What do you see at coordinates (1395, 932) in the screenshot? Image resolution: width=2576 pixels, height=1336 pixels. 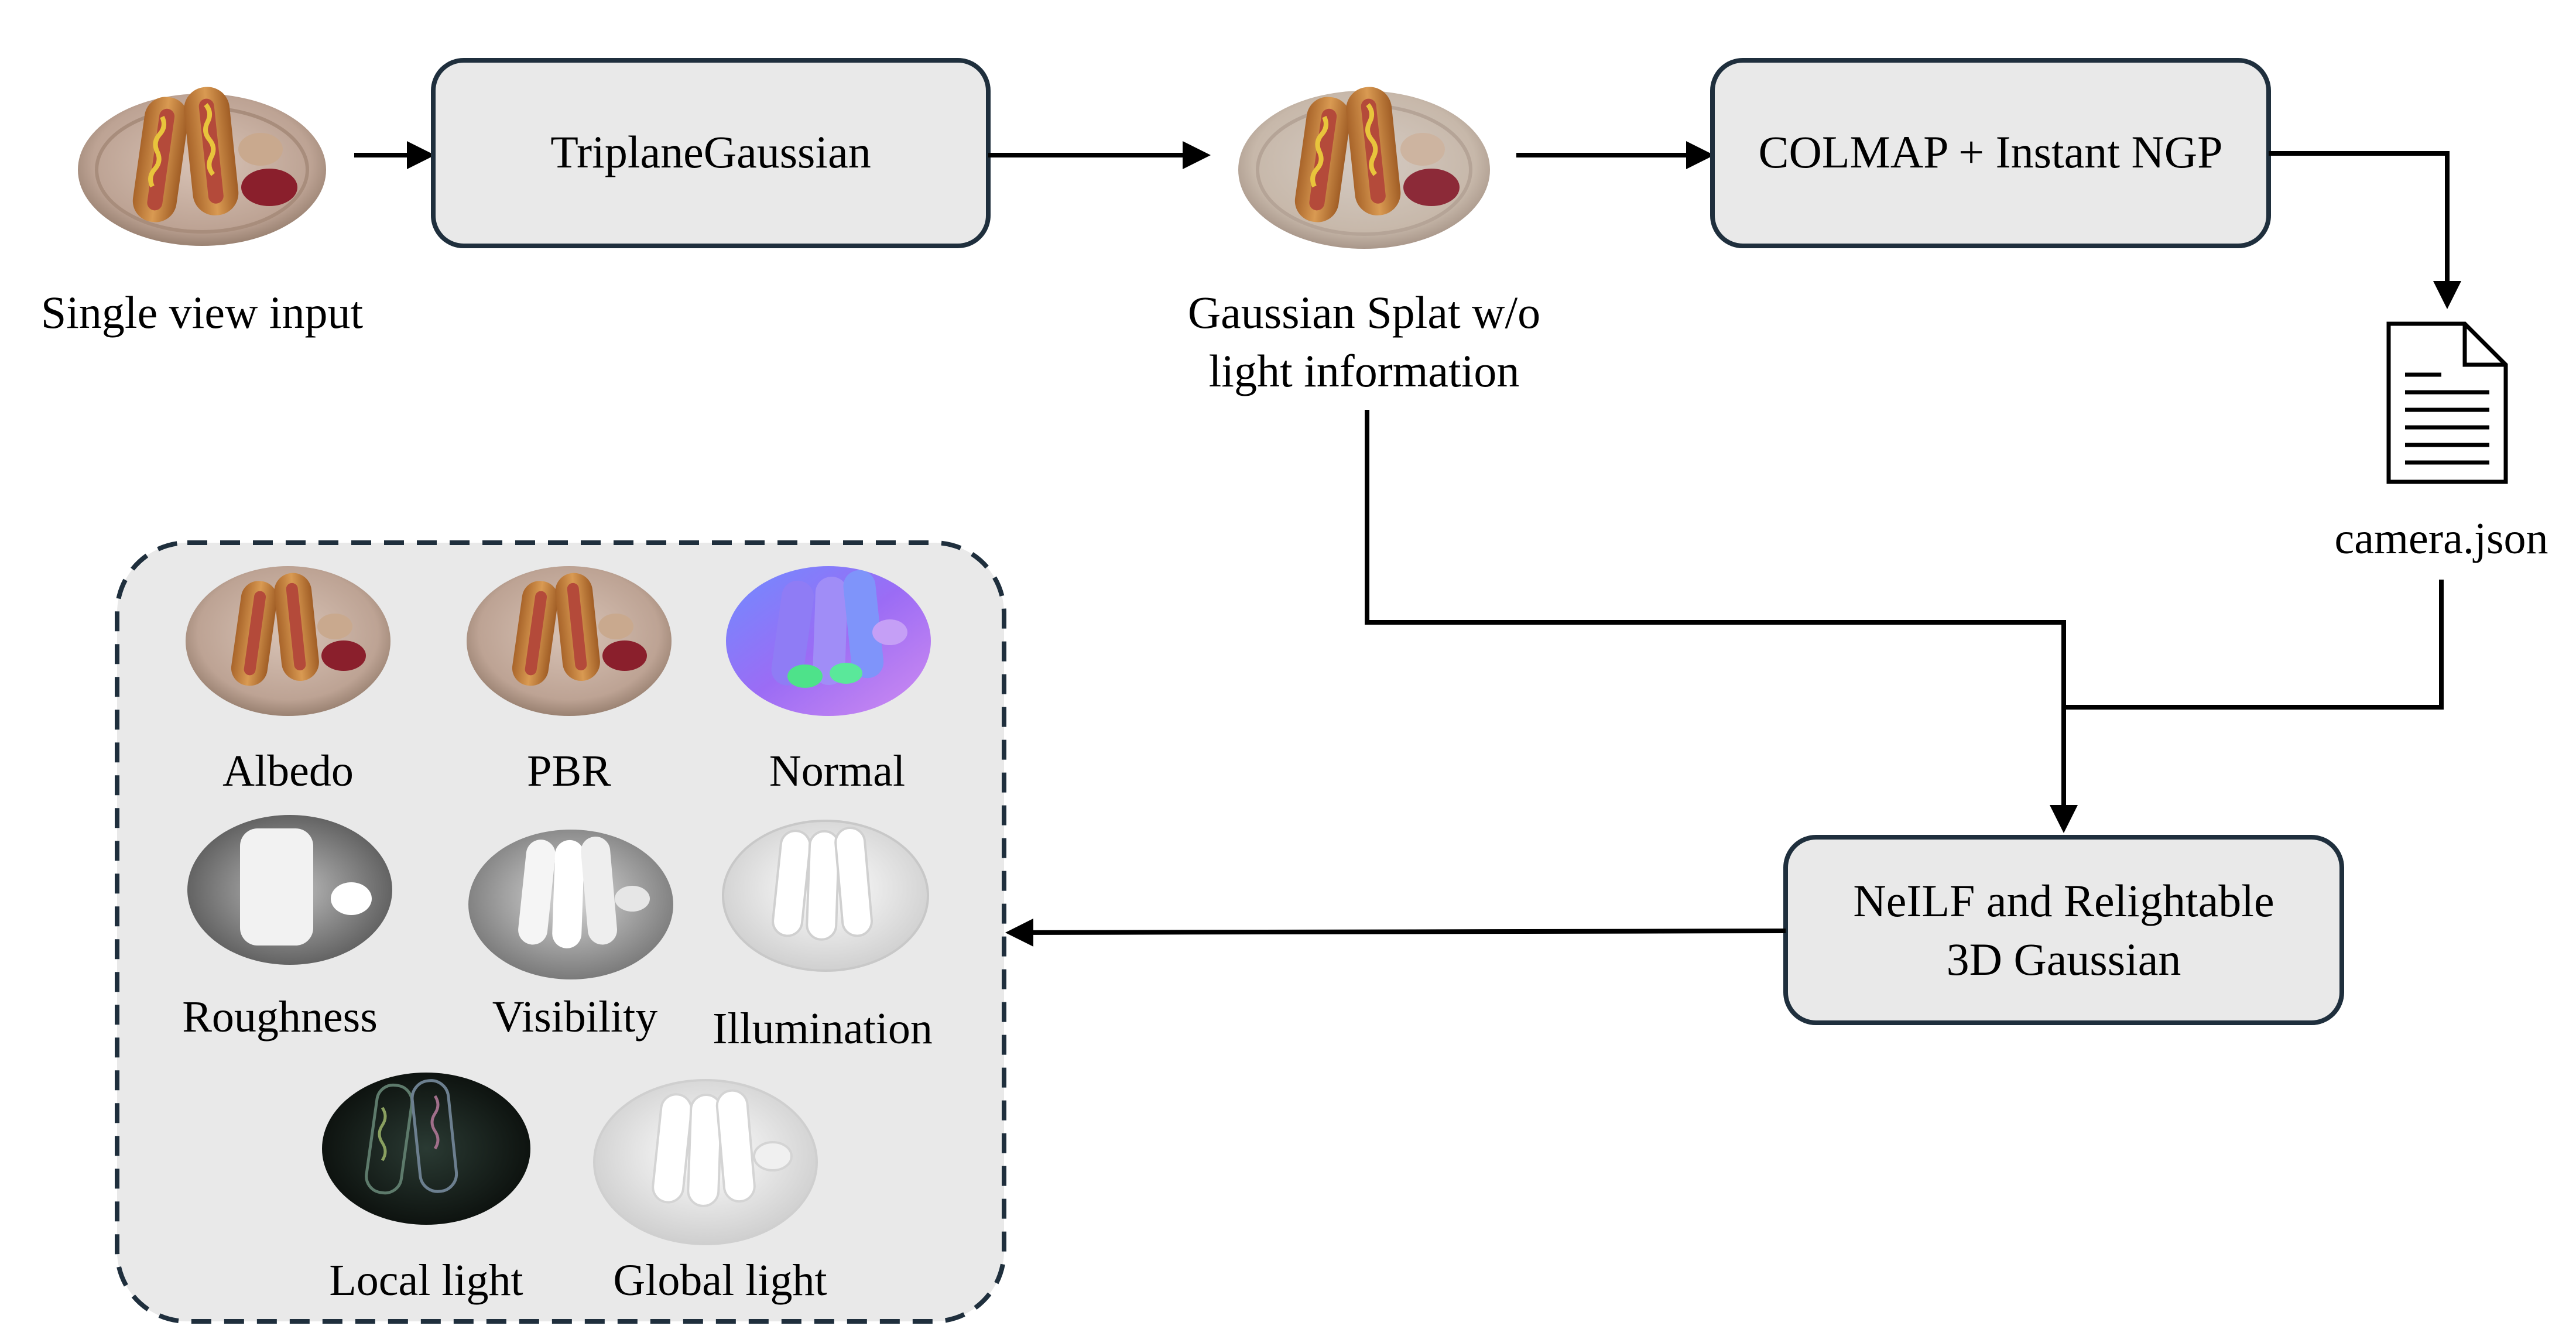 I see `arrow-neilf-to-outputs` at bounding box center [1395, 932].